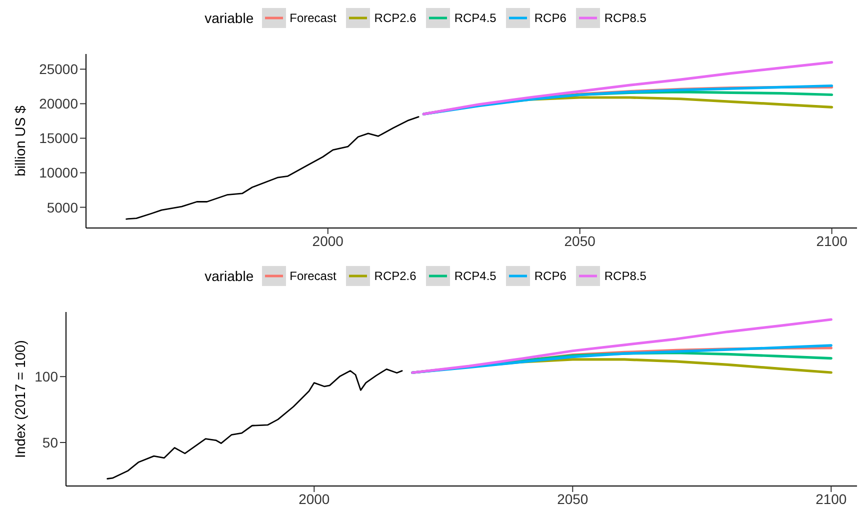 The width and height of the screenshot is (861, 516). What do you see at coordinates (50, 442) in the screenshot?
I see `y-tick-label: 50` at bounding box center [50, 442].